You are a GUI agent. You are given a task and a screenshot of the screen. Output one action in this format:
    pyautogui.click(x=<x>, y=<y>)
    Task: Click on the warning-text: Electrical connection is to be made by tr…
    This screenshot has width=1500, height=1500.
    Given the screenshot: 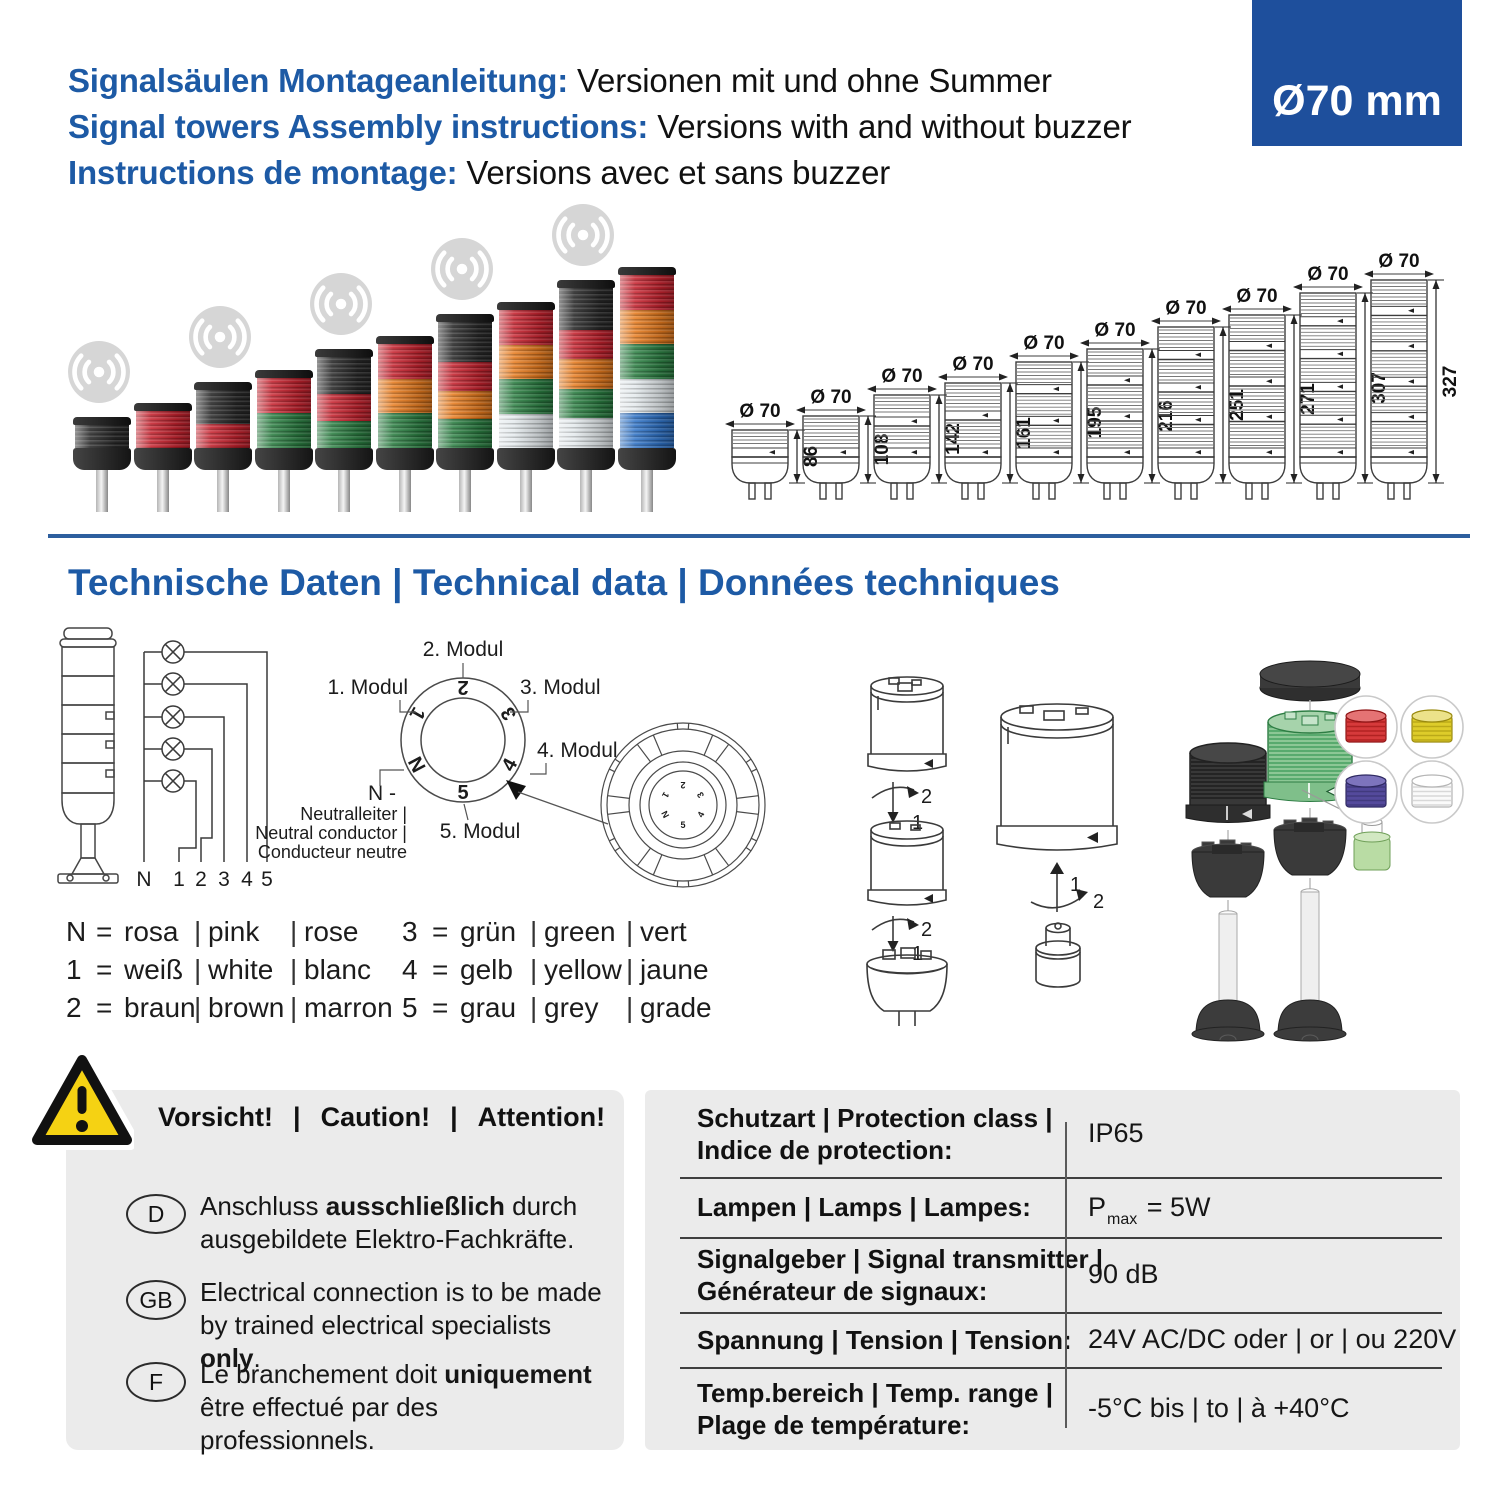 What is the action you would take?
    pyautogui.click(x=401, y=1325)
    